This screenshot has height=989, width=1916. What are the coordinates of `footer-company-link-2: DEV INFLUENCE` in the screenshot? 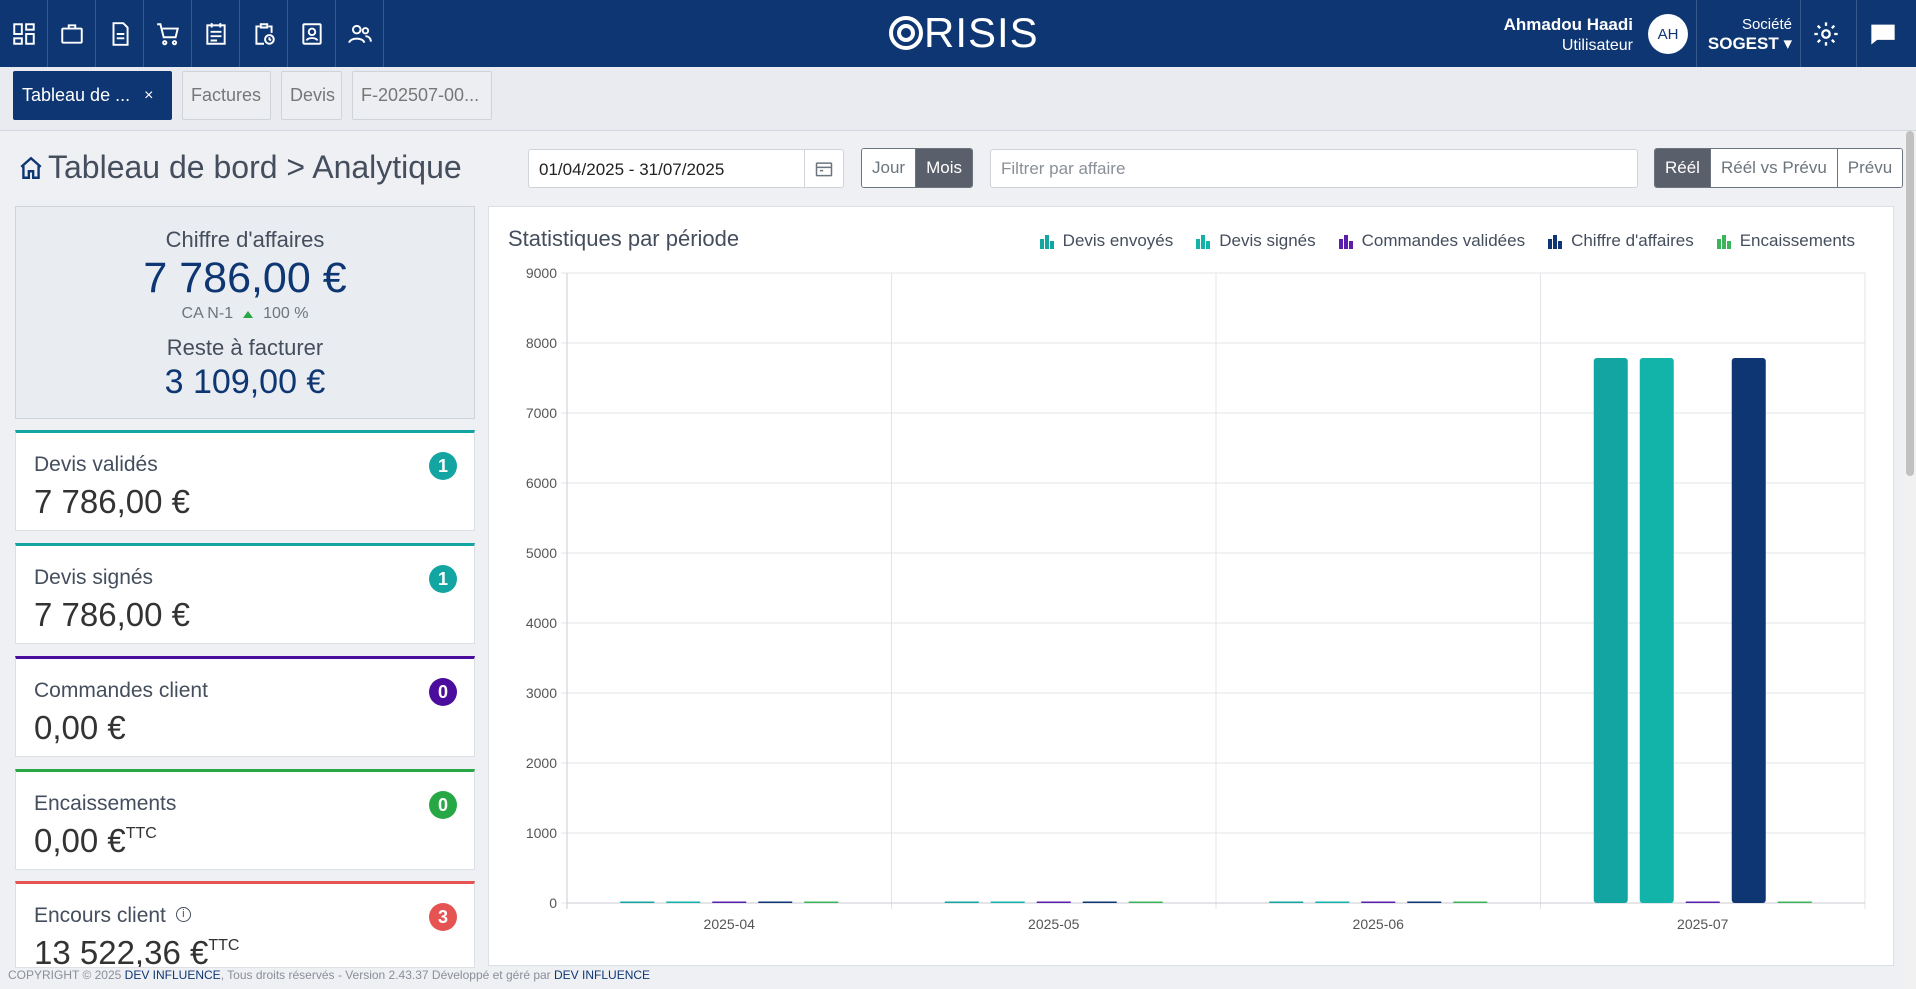 It's located at (602, 975).